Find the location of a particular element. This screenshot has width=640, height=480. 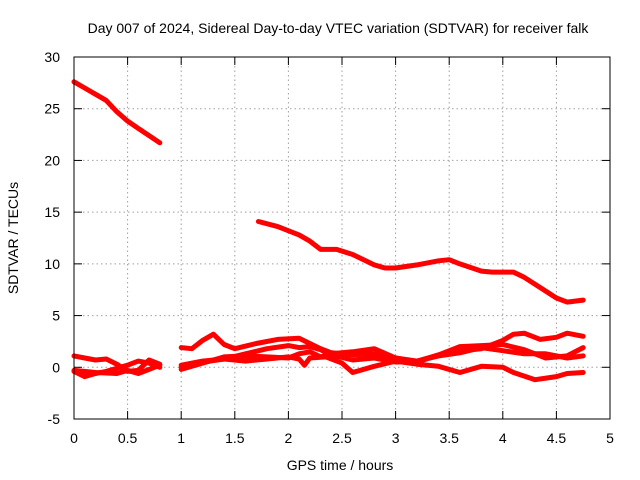

x-tick-label: 1 is located at coordinates (181, 438).